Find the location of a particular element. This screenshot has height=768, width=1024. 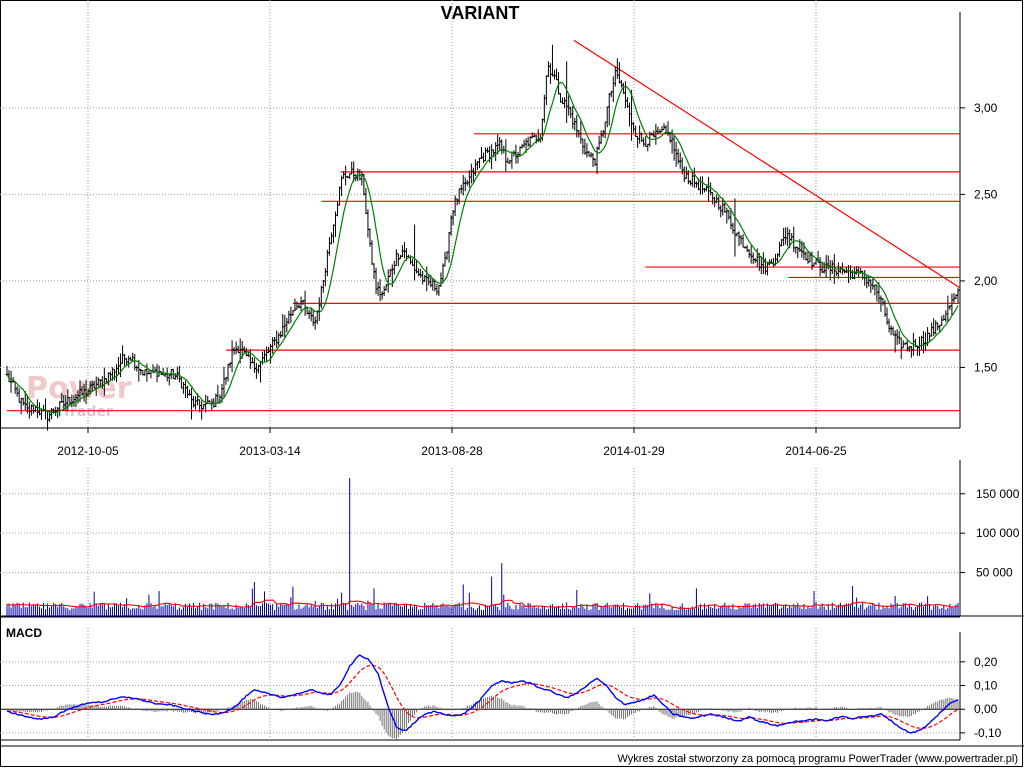

price-y-tick-label: 1,50 is located at coordinates (986, 367).